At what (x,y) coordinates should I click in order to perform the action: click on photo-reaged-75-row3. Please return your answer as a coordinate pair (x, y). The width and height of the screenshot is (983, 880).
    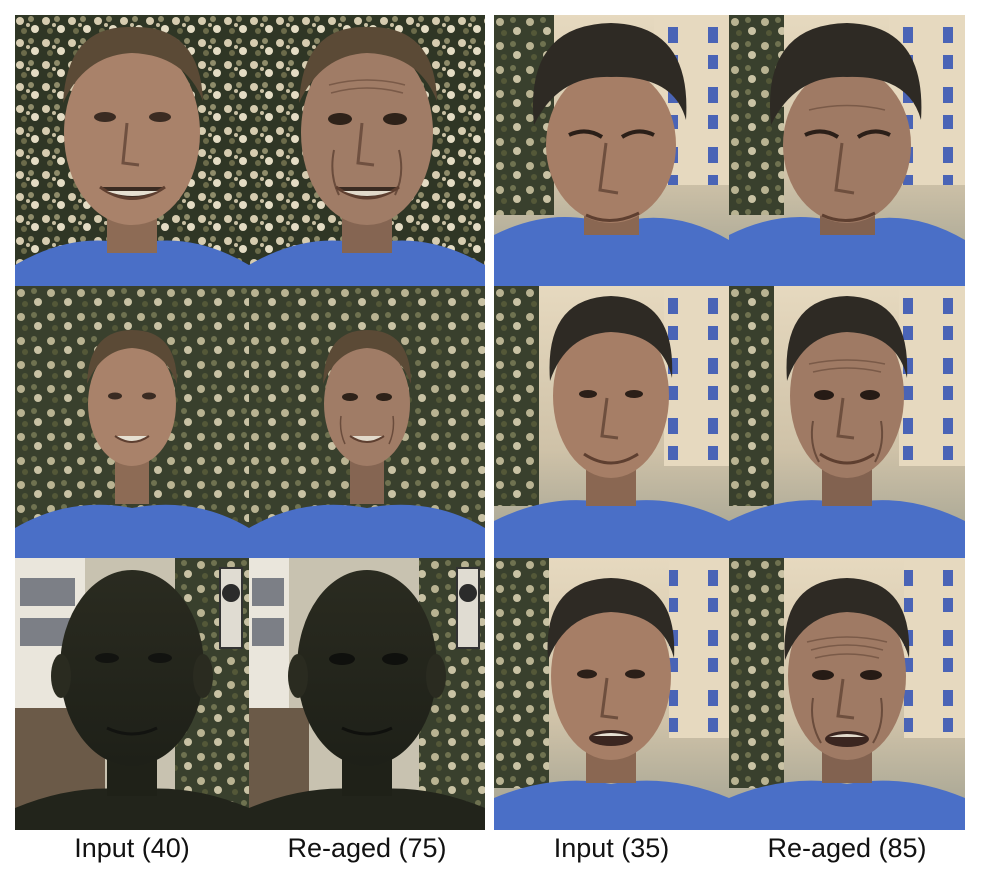
    Looking at the image, I should click on (367, 694).